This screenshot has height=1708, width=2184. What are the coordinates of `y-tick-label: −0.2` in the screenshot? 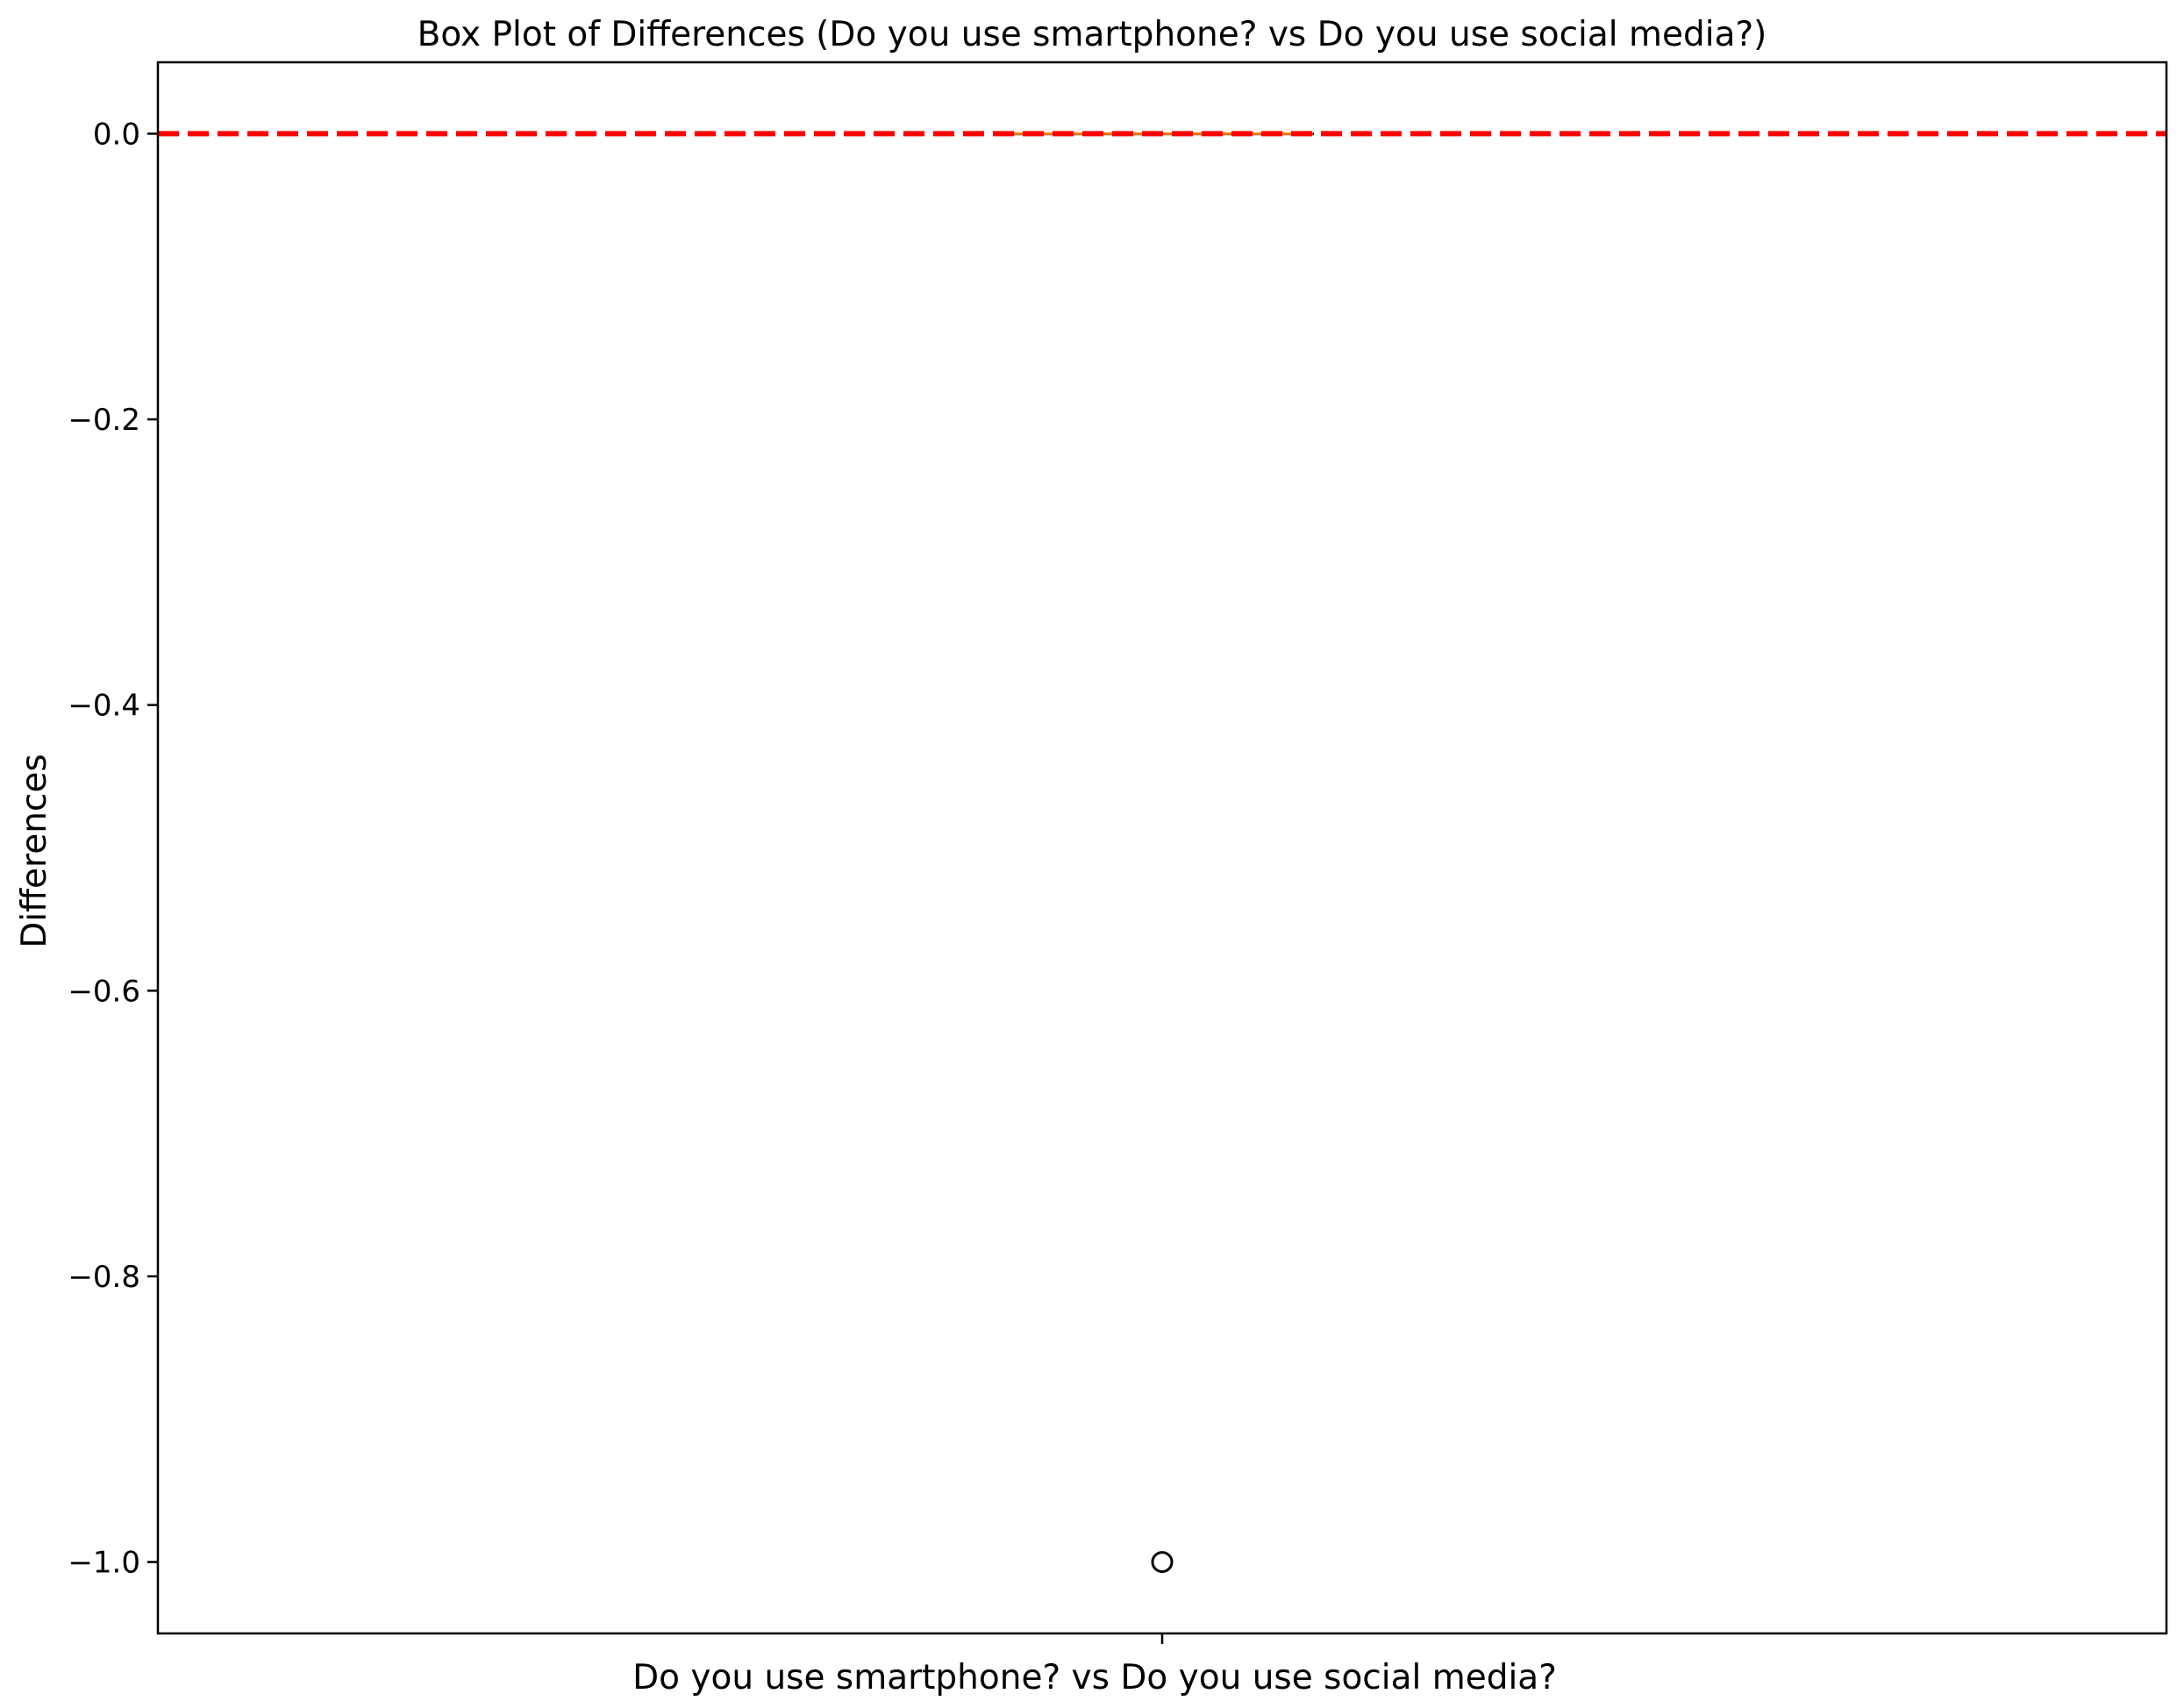 It's located at (104, 420).